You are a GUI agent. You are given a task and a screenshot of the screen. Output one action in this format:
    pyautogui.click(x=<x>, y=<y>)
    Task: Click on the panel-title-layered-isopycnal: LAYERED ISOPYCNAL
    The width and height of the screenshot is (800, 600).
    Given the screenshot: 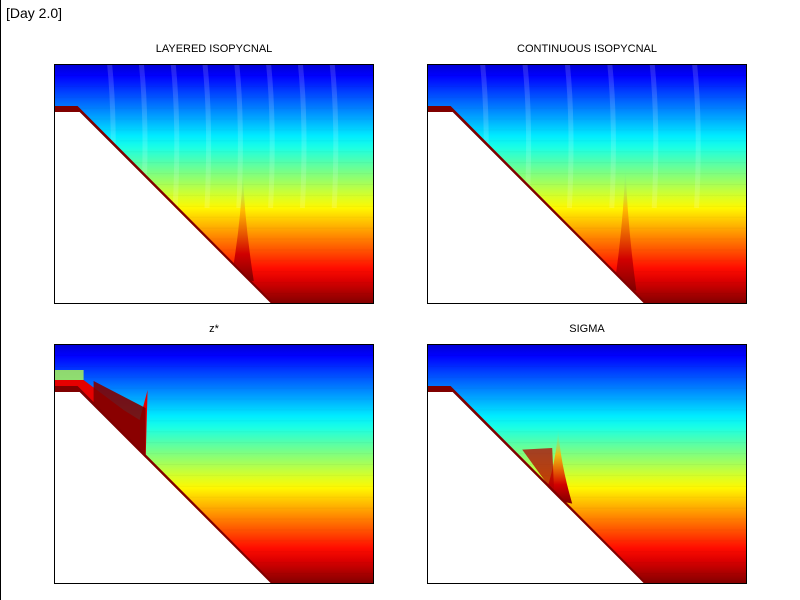 What is the action you would take?
    pyautogui.click(x=214, y=49)
    